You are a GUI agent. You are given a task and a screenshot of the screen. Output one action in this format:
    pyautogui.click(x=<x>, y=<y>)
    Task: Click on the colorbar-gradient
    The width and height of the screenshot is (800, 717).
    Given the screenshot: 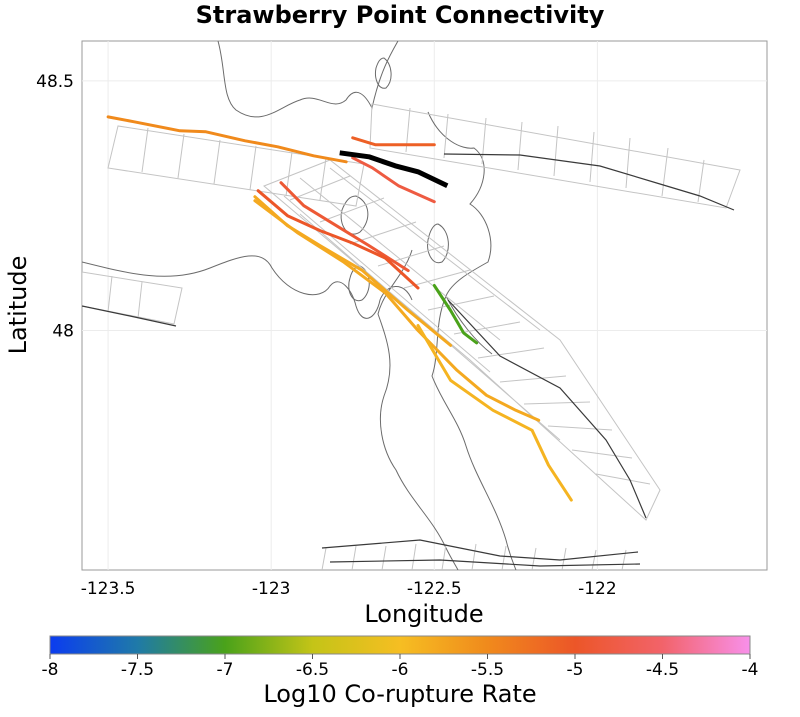 What is the action you would take?
    pyautogui.click(x=400, y=645)
    